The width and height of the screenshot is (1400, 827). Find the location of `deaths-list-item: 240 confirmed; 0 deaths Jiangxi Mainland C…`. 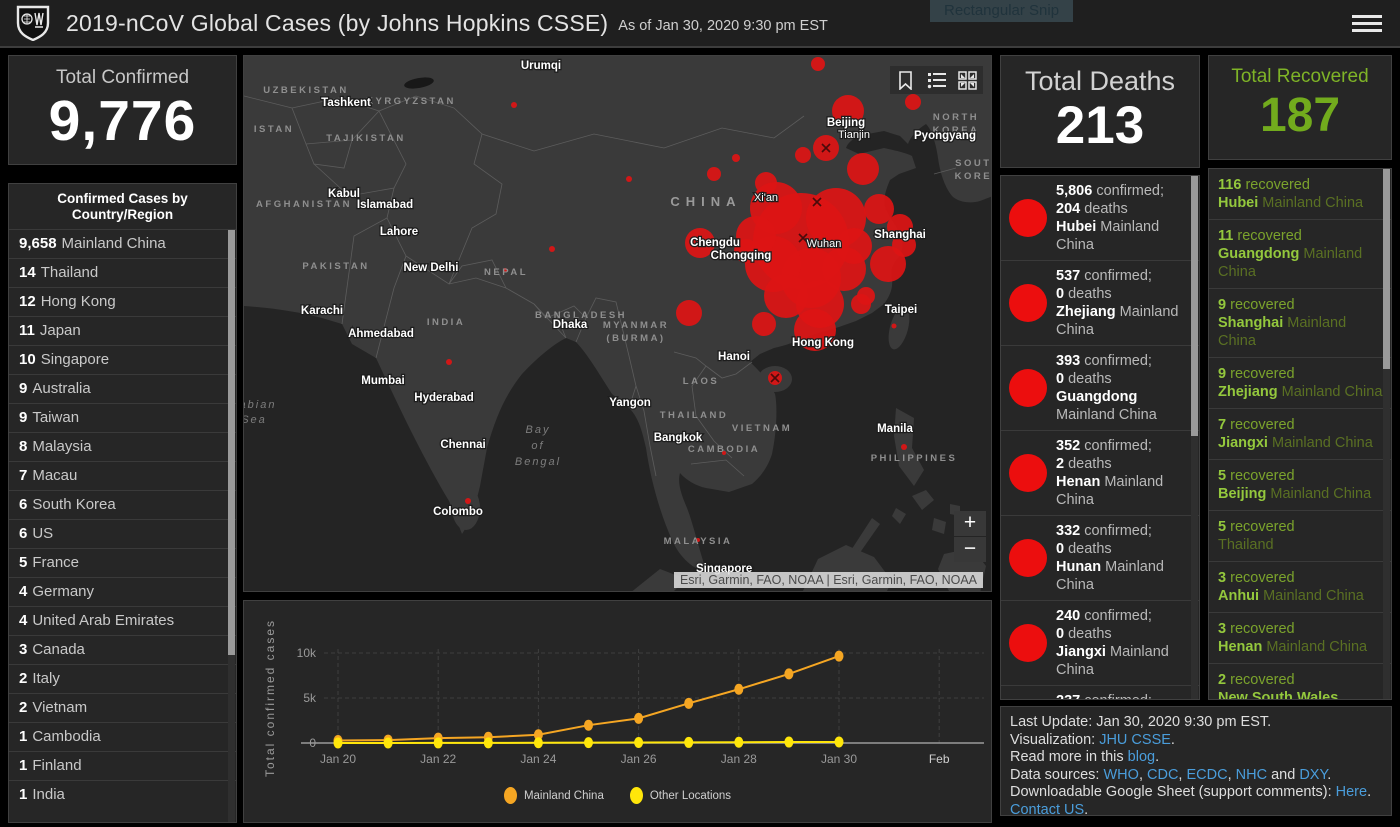

deaths-list-item: 240 confirmed; 0 deaths Jiangxi Mainland C… is located at coordinates (1100, 643).